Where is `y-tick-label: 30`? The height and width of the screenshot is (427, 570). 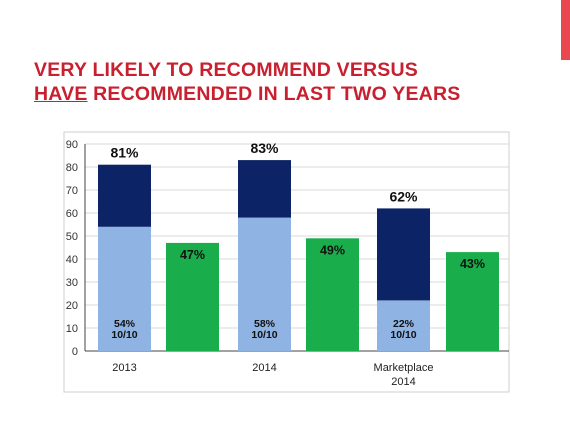 y-tick-label: 30 is located at coordinates (72, 283).